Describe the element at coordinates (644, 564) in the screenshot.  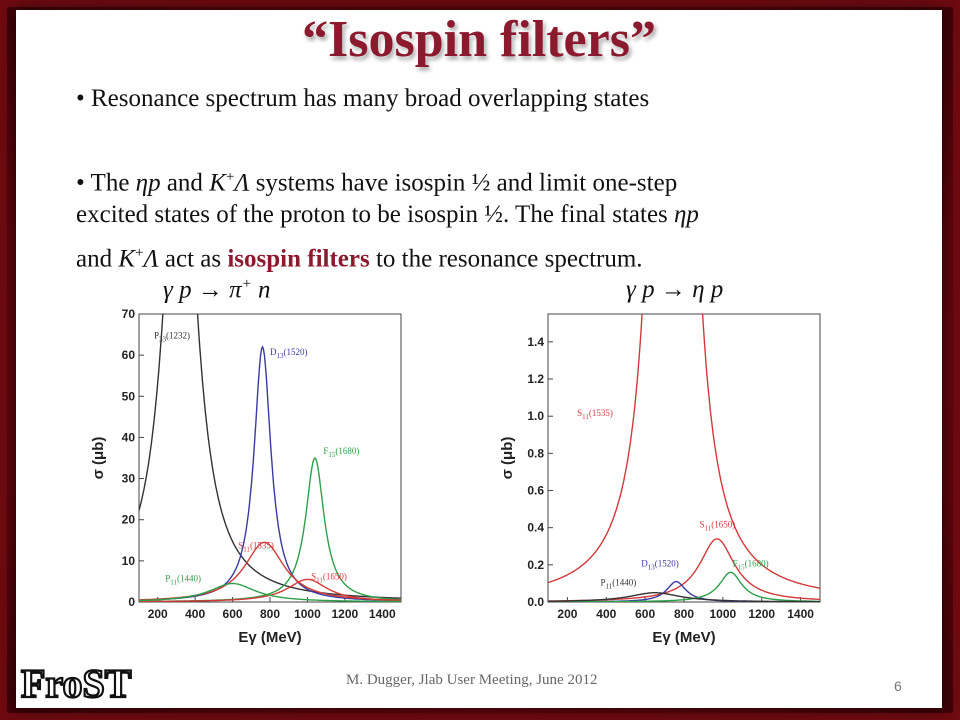
I see `series-label-main: D` at that location.